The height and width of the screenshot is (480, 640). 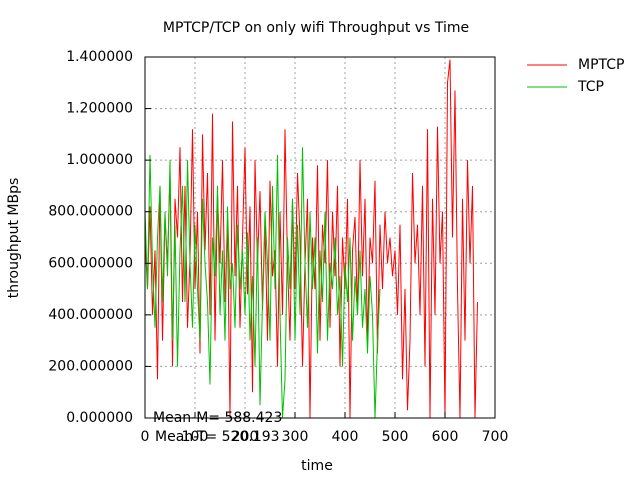 What do you see at coordinates (99, 57) in the screenshot?
I see `y-tick-label: 1.400000` at bounding box center [99, 57].